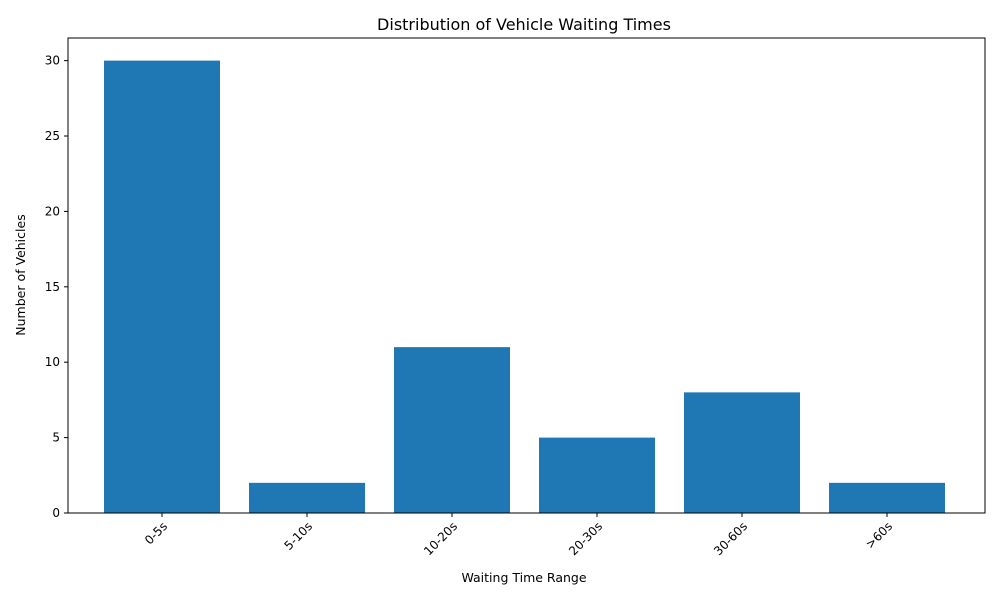  I want to click on y-tick-label-4: 20, so click(52, 211).